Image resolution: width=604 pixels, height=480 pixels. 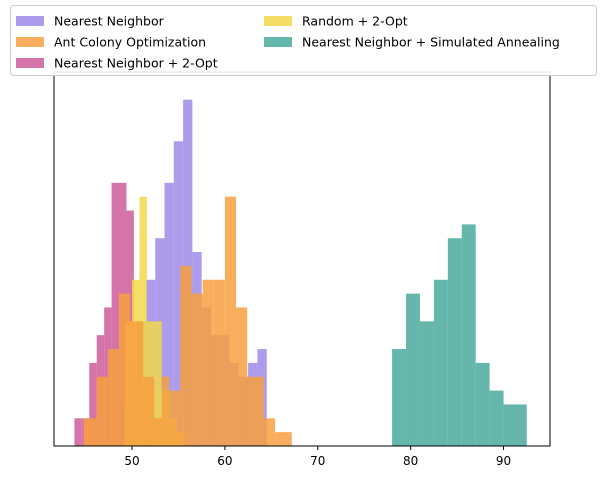 What do you see at coordinates (431, 42) in the screenshot?
I see `legend-label: Nearest Neighbor + Simulated Annealing` at bounding box center [431, 42].